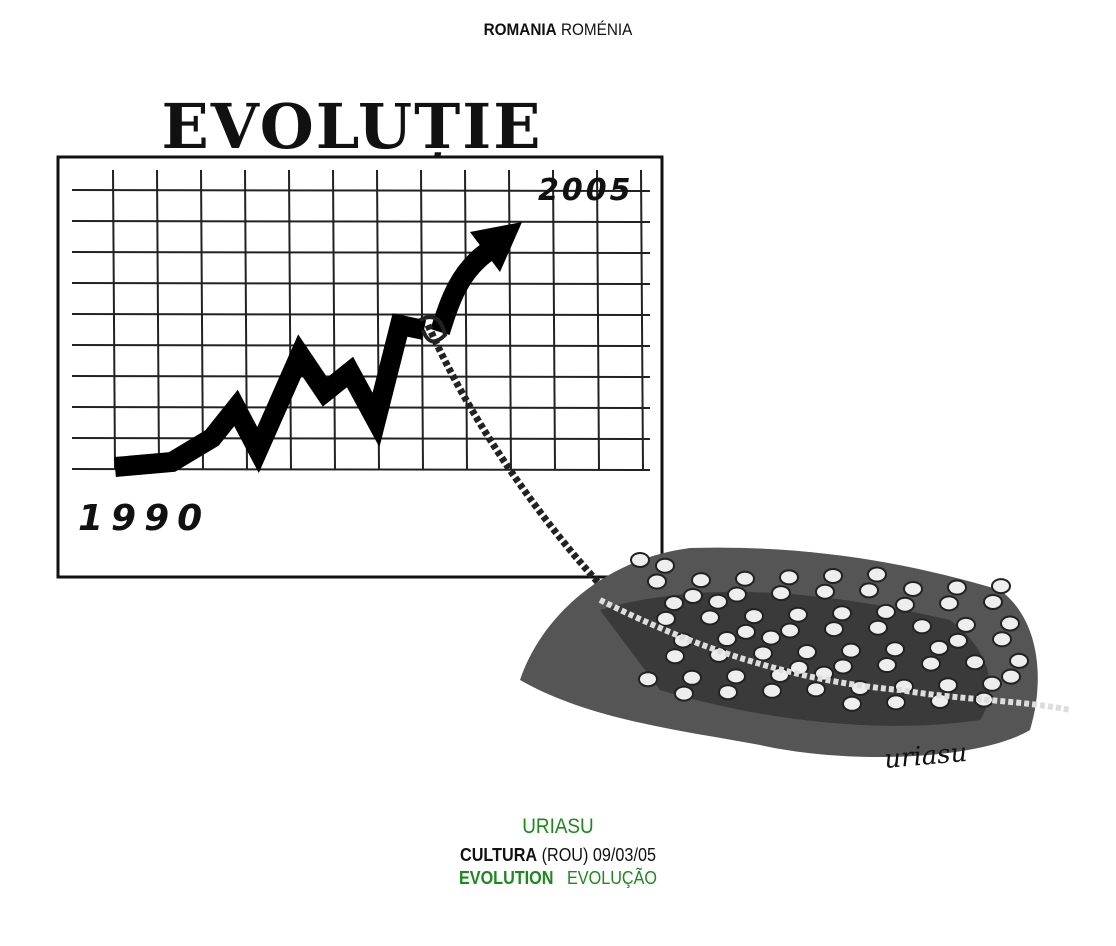  I want to click on country-name: ROMANIA, so click(520, 29).